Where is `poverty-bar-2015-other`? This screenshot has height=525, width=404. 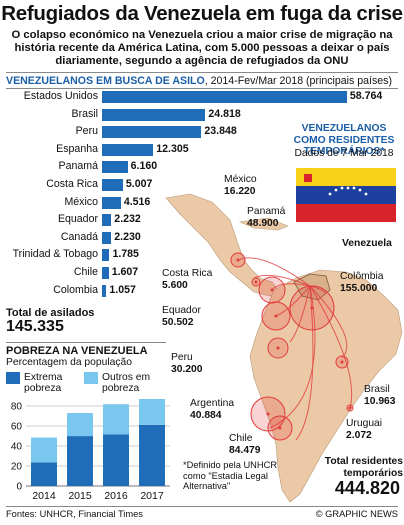 poverty-bar-2015-other is located at coordinates (80, 425).